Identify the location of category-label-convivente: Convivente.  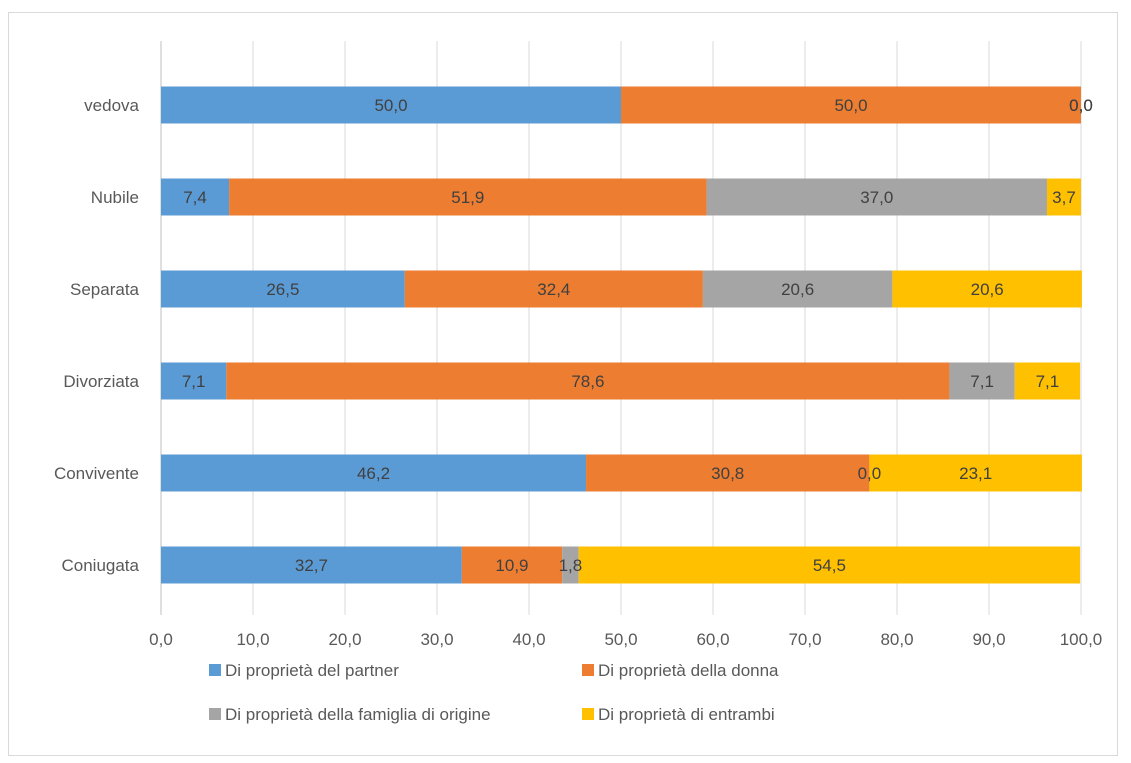
(96, 473).